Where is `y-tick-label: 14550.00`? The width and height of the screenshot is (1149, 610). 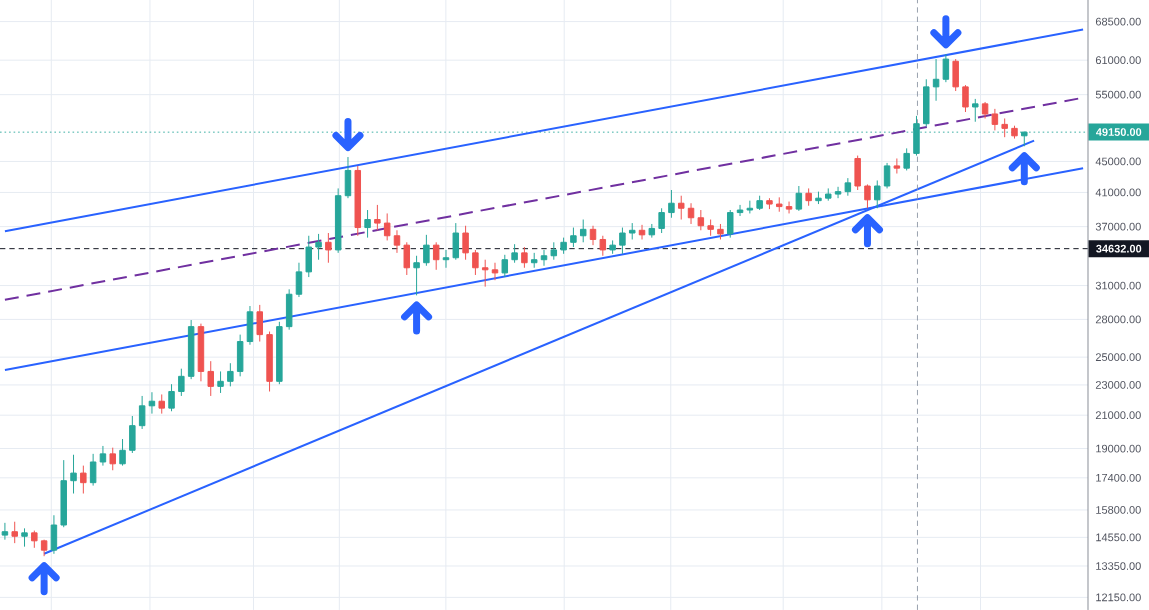
y-tick-label: 14550.00 is located at coordinates (1118, 537).